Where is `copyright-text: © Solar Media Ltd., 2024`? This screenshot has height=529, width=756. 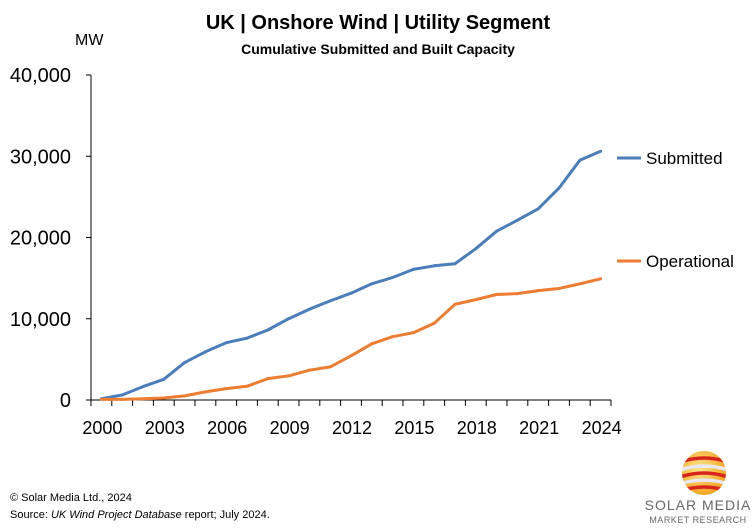 copyright-text: © Solar Media Ltd., 2024 is located at coordinates (71, 498).